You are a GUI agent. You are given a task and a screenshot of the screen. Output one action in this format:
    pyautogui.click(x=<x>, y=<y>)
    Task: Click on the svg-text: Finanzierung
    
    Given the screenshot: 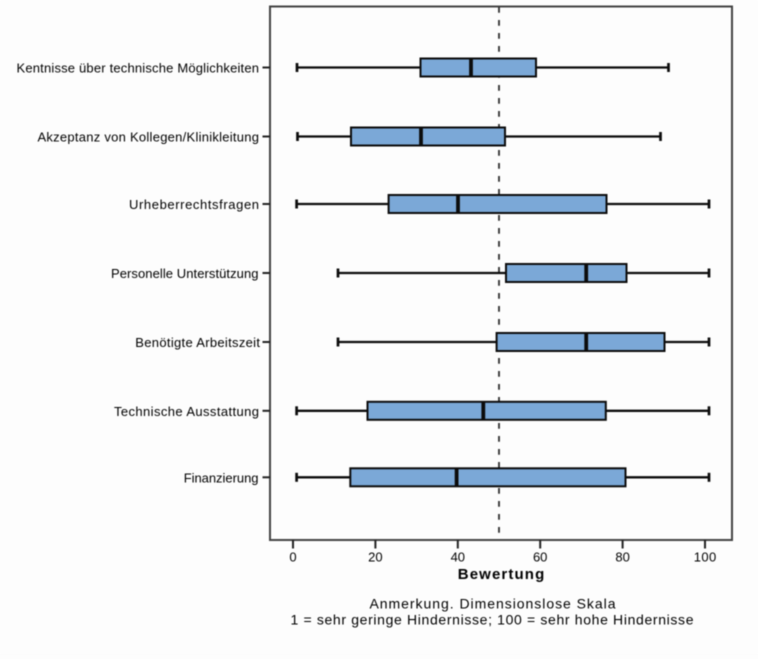 What is the action you would take?
    pyautogui.click(x=221, y=477)
    